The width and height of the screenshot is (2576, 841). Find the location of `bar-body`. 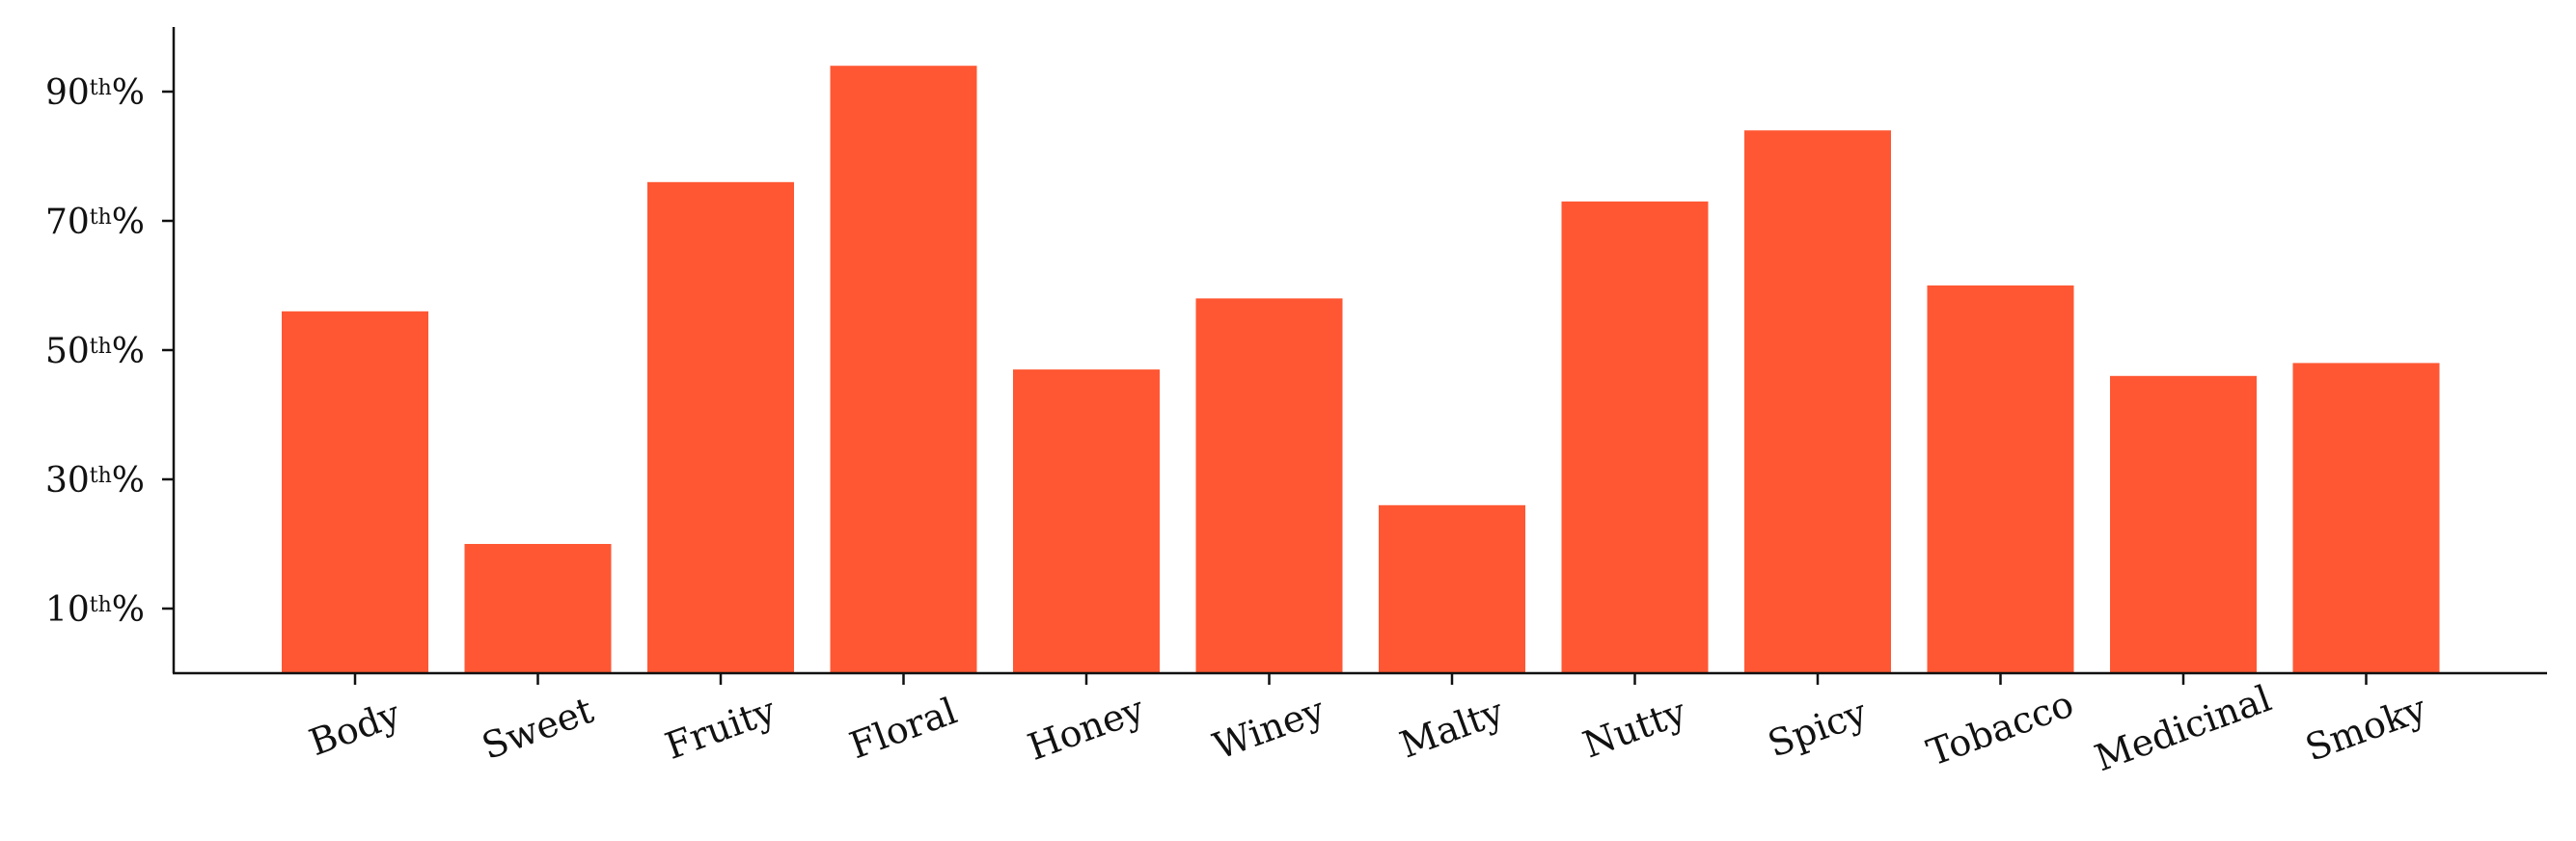

bar-body is located at coordinates (355, 492).